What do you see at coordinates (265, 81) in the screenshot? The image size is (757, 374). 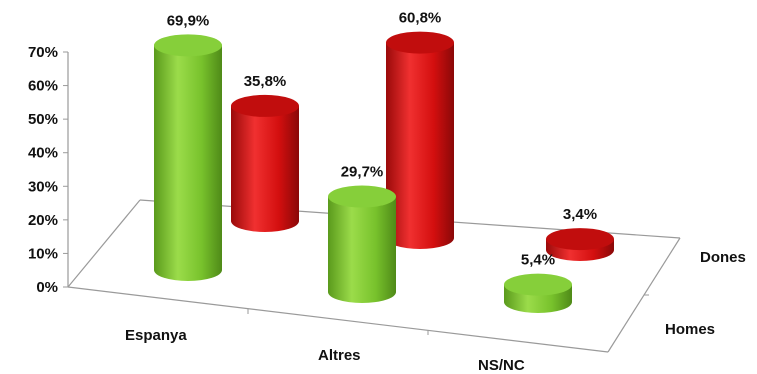 I see `data-label: 35,8%` at bounding box center [265, 81].